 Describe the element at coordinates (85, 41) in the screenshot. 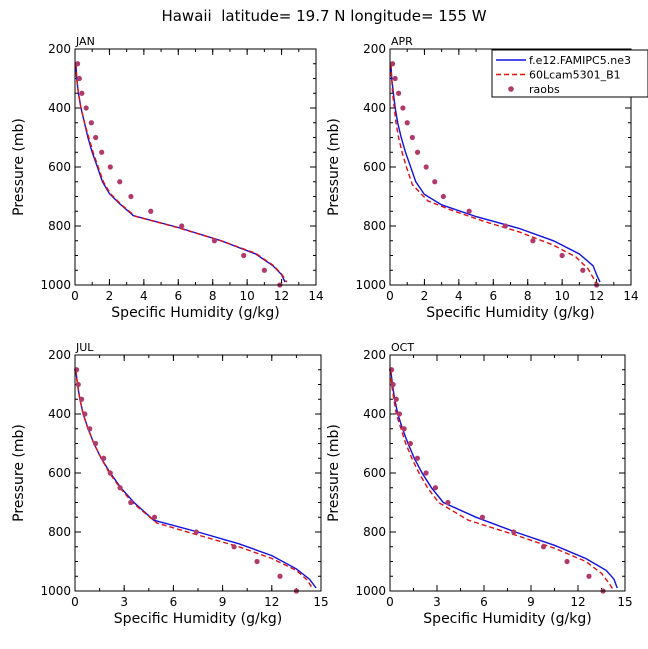

I see `panel-label: JAN` at that location.